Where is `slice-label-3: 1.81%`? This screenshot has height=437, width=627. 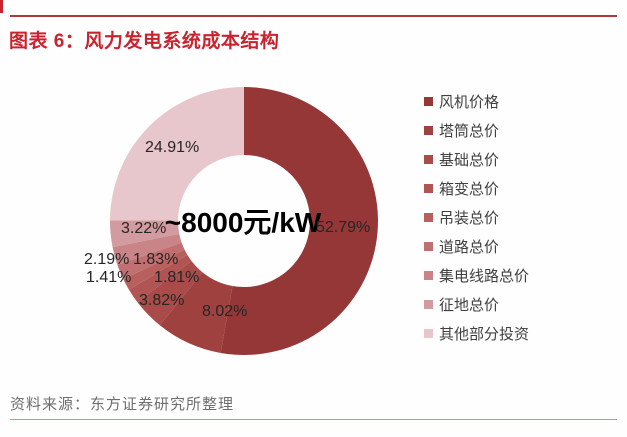
slice-label-3: 1.81% is located at coordinates (177, 277).